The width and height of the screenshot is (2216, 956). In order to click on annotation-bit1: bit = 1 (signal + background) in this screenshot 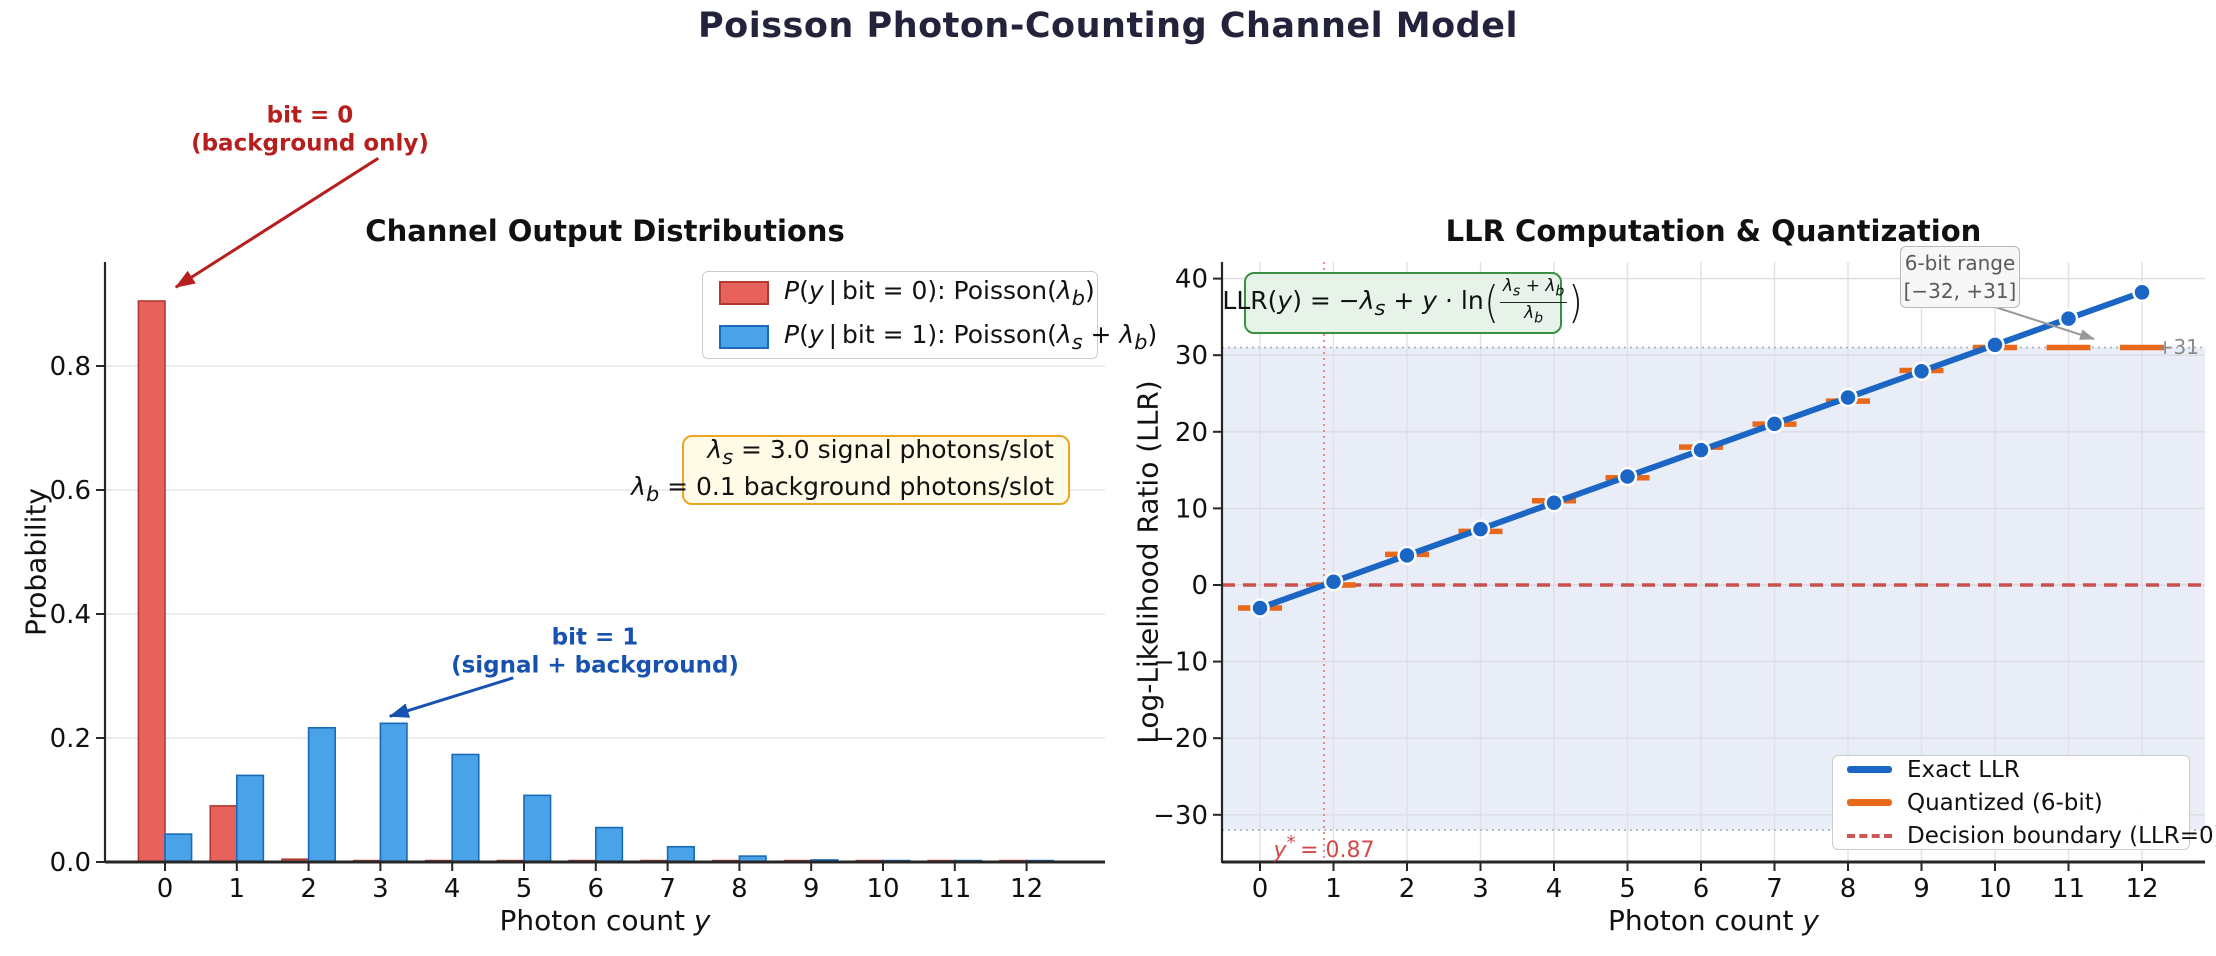, I will do `click(595, 651)`.